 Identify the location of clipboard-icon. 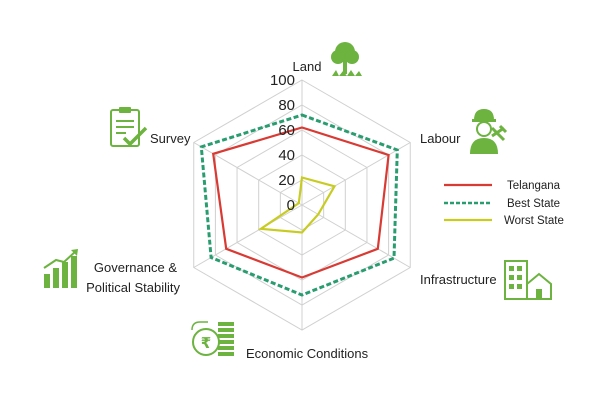
(129, 127).